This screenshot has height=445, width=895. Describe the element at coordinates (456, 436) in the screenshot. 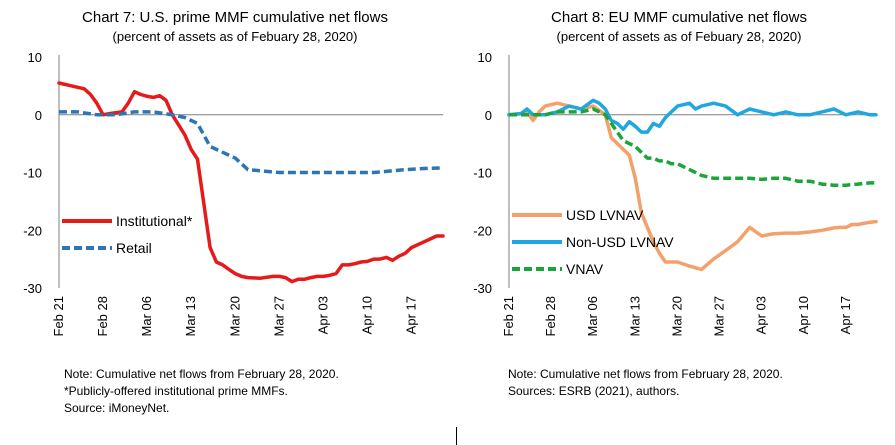

I see `divider-line` at that location.